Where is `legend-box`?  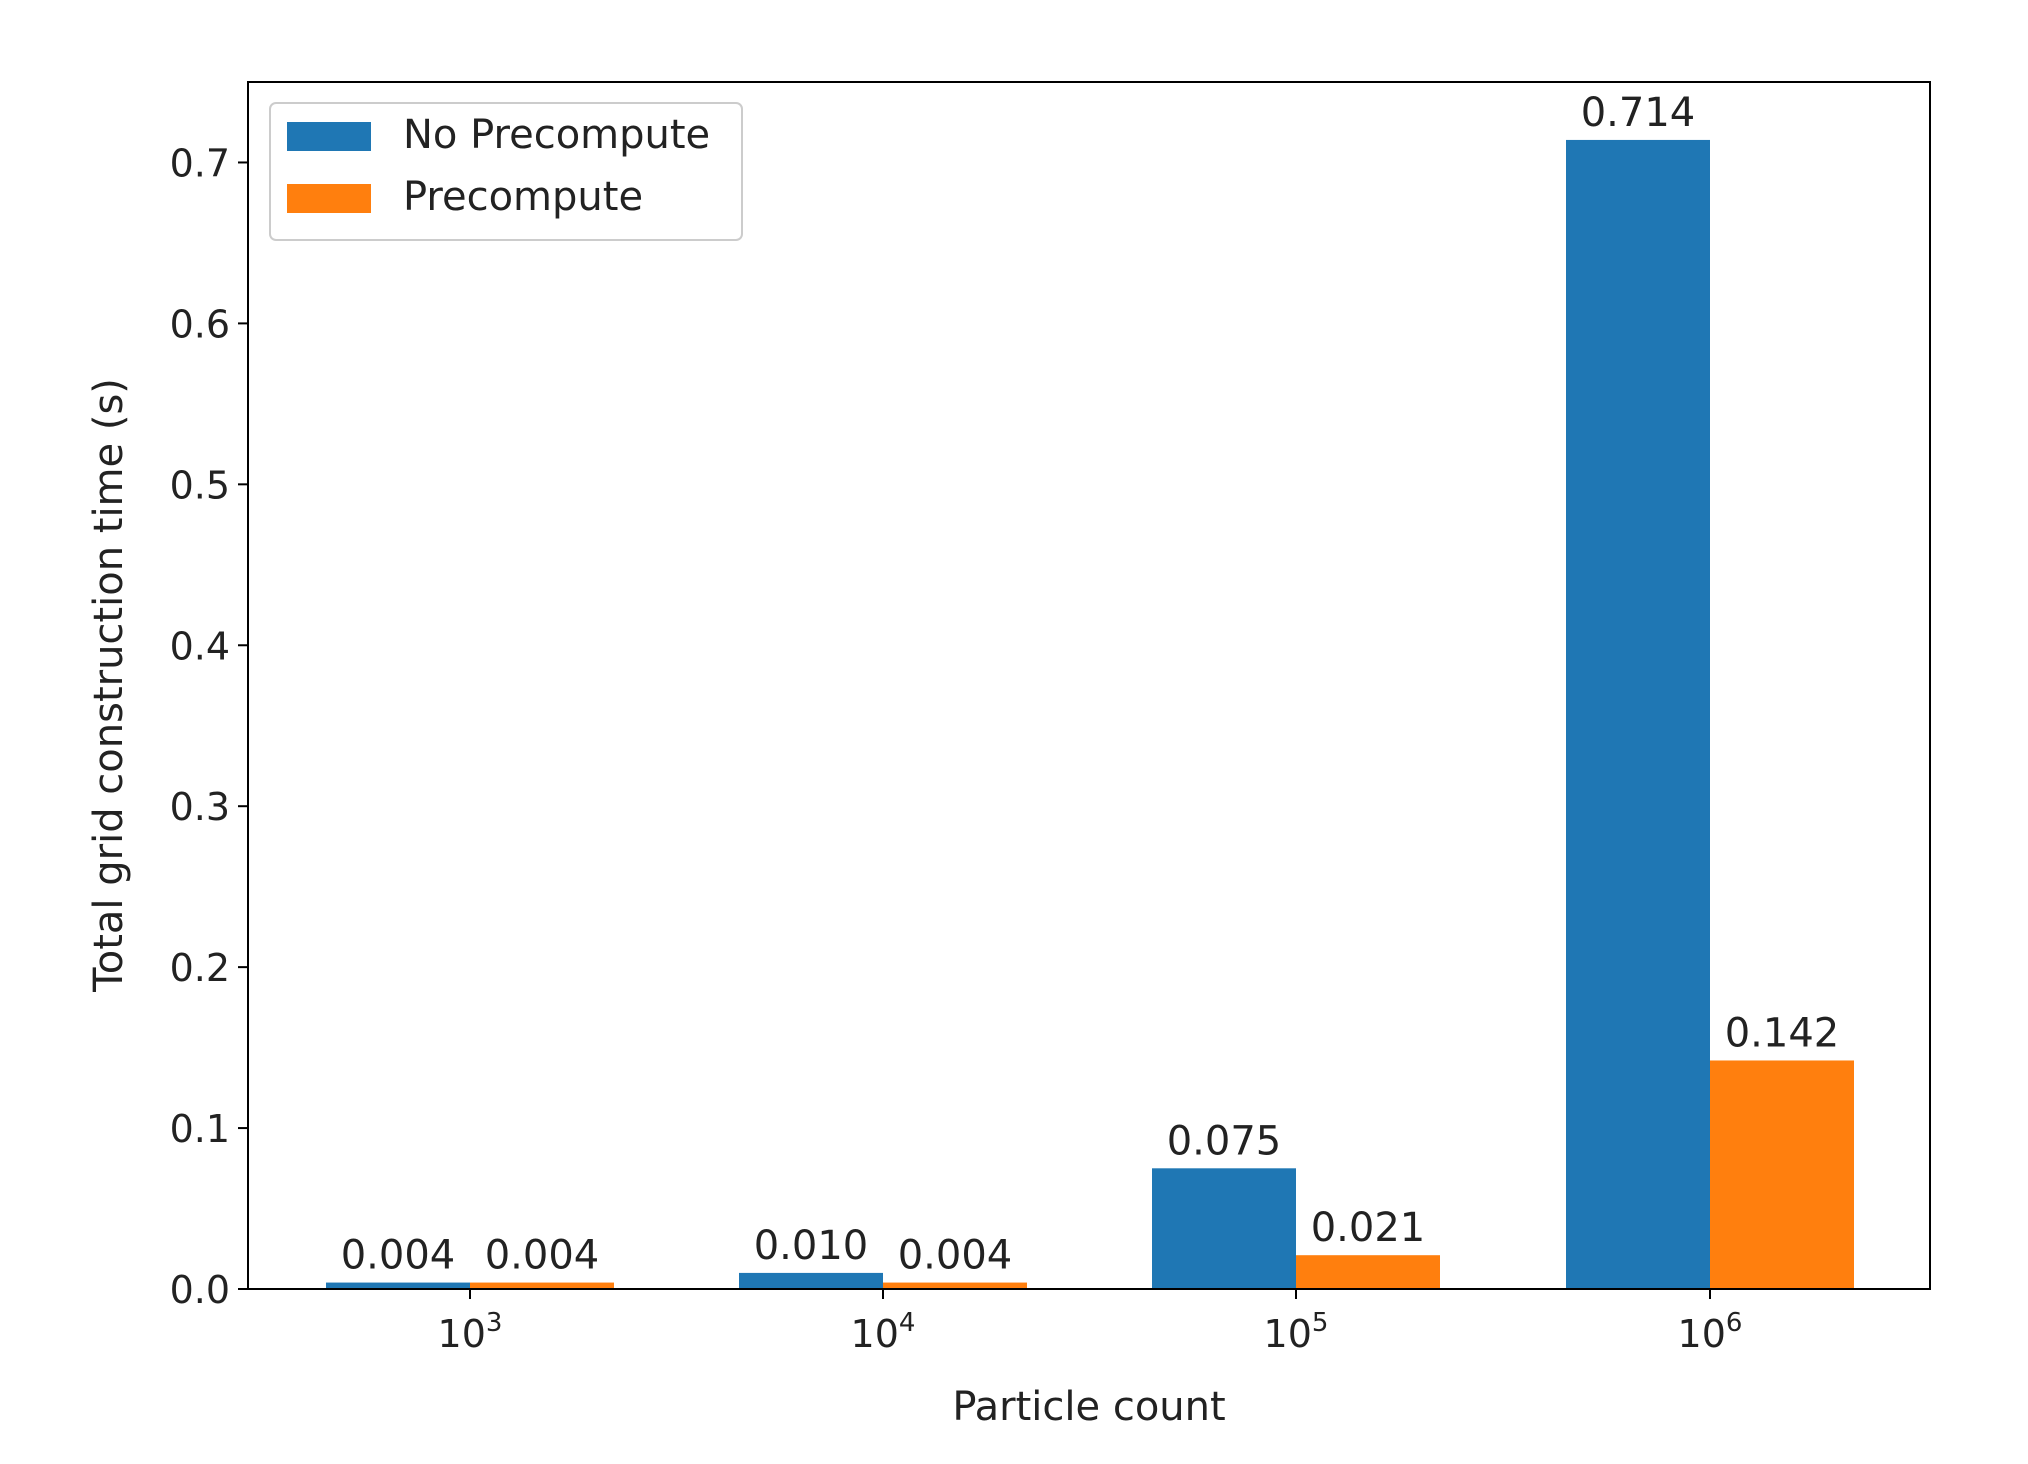
legend-box is located at coordinates (506, 171).